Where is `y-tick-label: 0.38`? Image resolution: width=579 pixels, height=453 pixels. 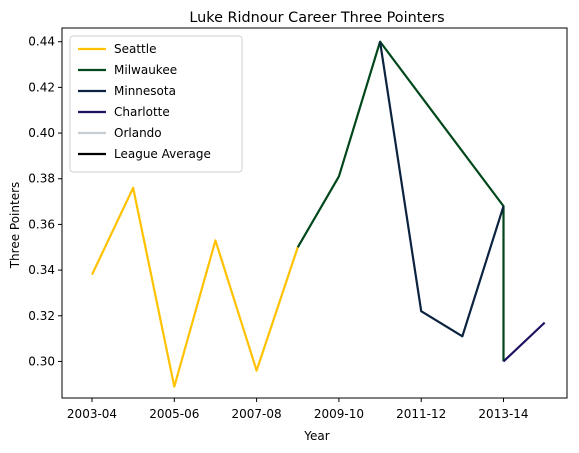 y-tick-label: 0.38 is located at coordinates (41, 179).